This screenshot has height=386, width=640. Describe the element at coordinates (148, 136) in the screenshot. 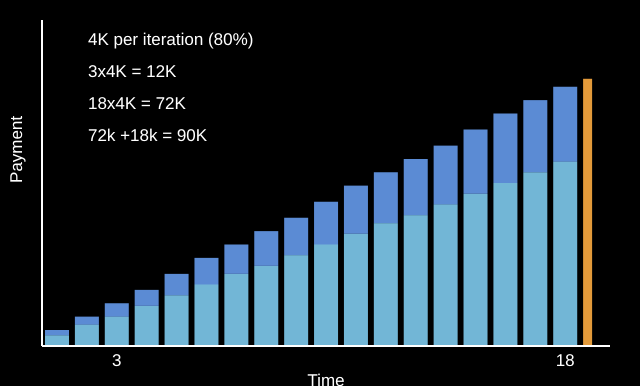

I see `annotation: 72k +18k = 90K` at that location.